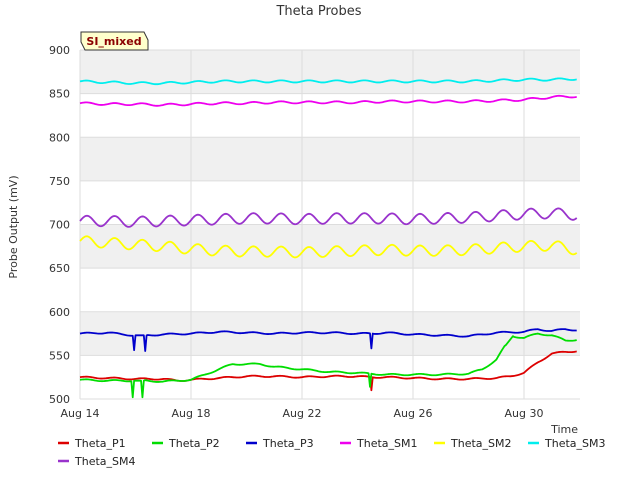  I want to click on y-tick-label: 500, so click(59, 399).